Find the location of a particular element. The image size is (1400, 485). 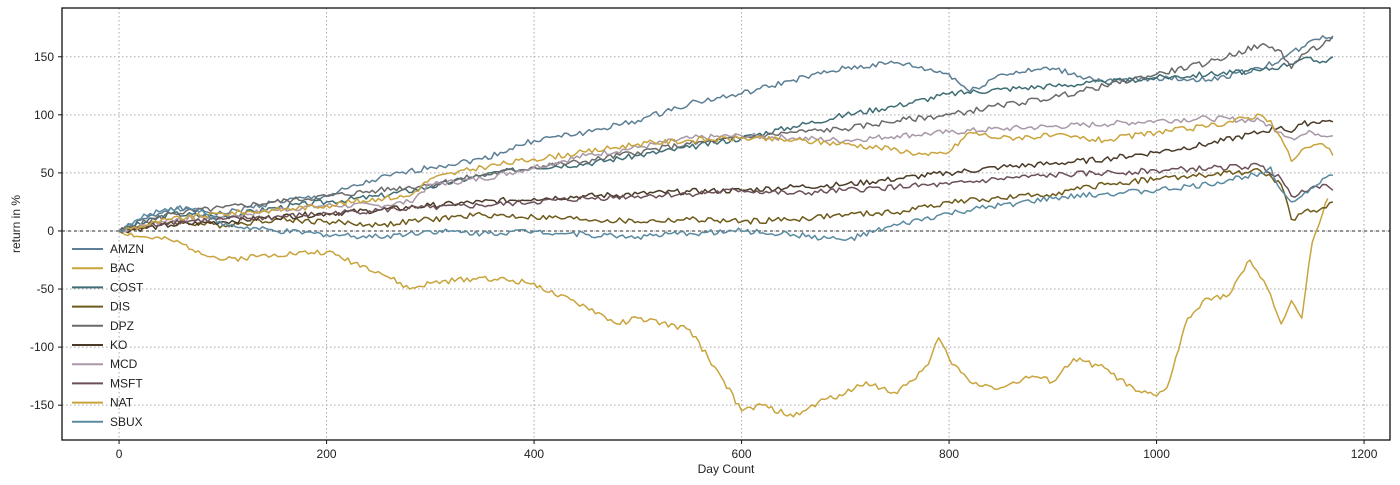

series-line-msft is located at coordinates (726, 197).